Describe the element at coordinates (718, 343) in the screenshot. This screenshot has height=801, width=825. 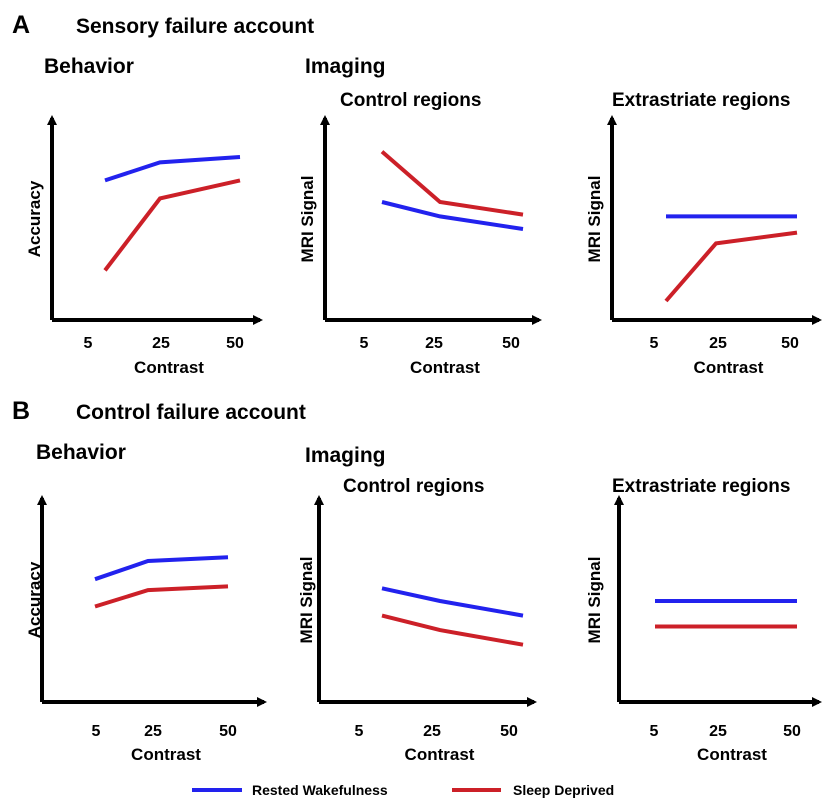
I see `chart-3-x-tick-label: 25` at that location.